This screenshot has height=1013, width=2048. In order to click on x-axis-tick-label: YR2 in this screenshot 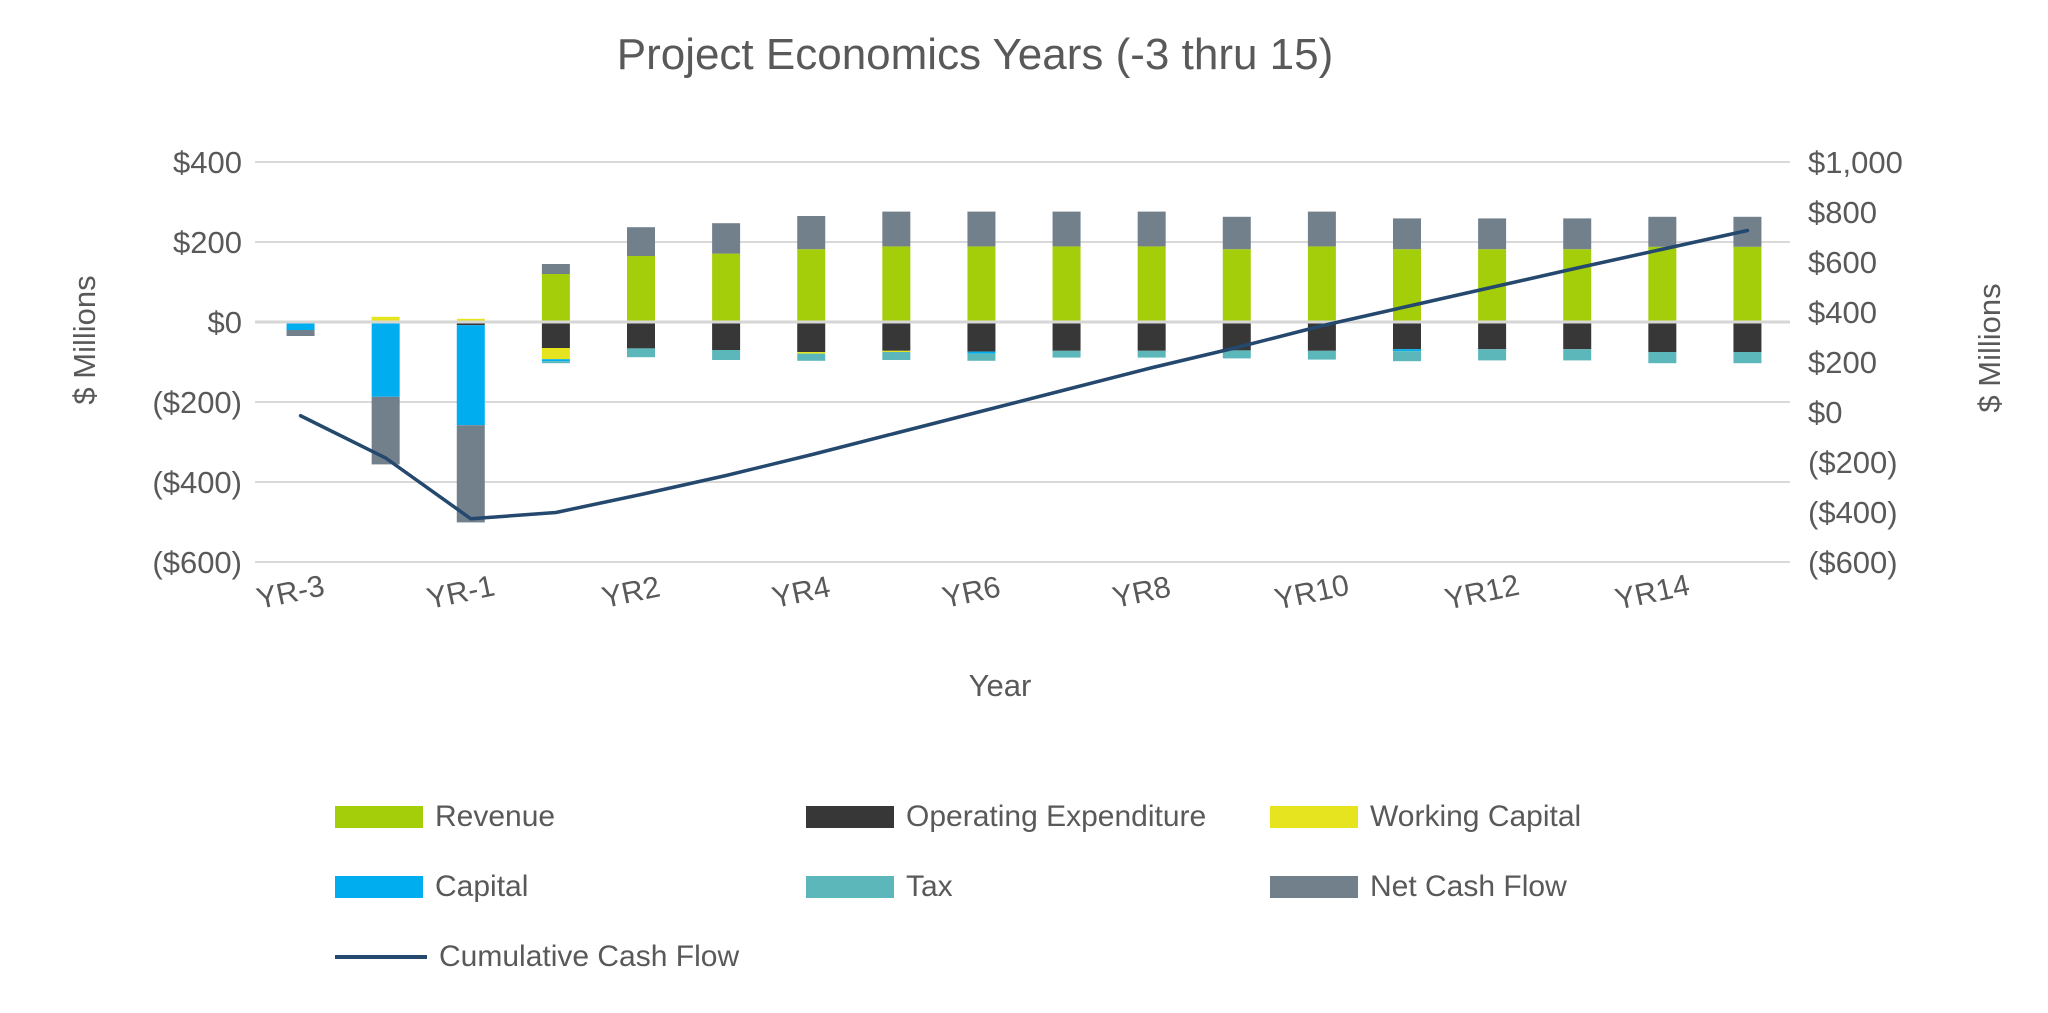, I will do `click(631, 593)`.